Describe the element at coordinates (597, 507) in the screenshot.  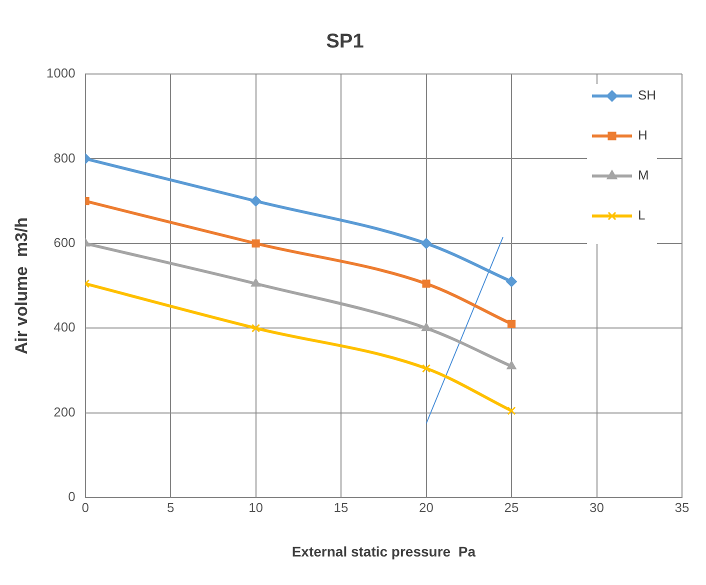
I see `x-tick-label: 30` at that location.